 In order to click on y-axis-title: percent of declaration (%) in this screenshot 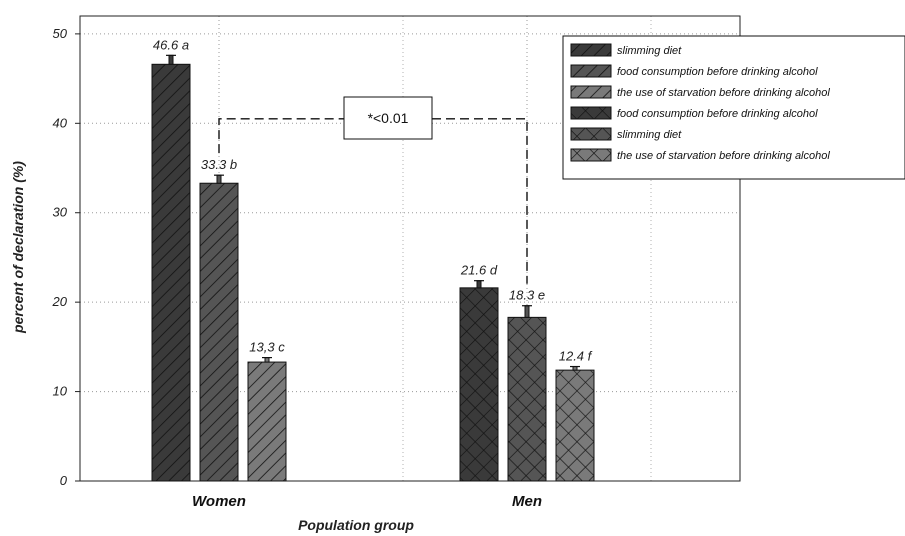, I will do `click(18, 247)`.